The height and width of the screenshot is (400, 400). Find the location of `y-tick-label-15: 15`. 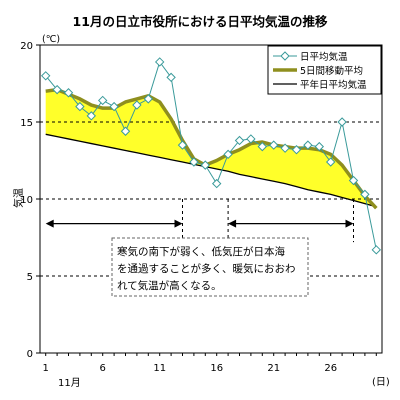

y-tick-label-15: 15 is located at coordinates (26, 123).